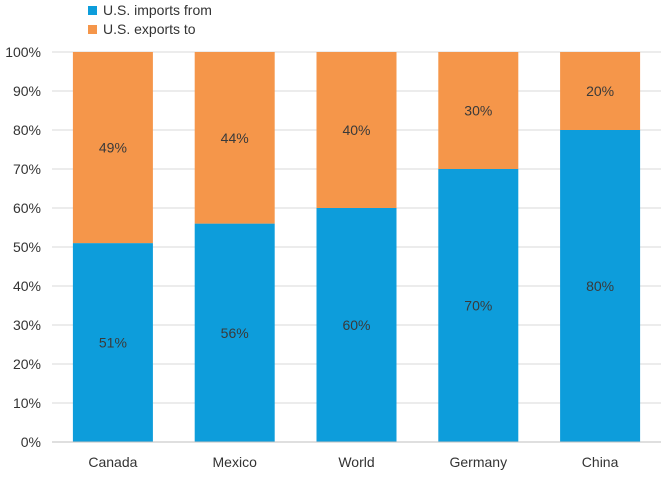 This screenshot has width=661, height=478. What do you see at coordinates (235, 462) in the screenshot?
I see `x-tick-label: Mexico` at bounding box center [235, 462].